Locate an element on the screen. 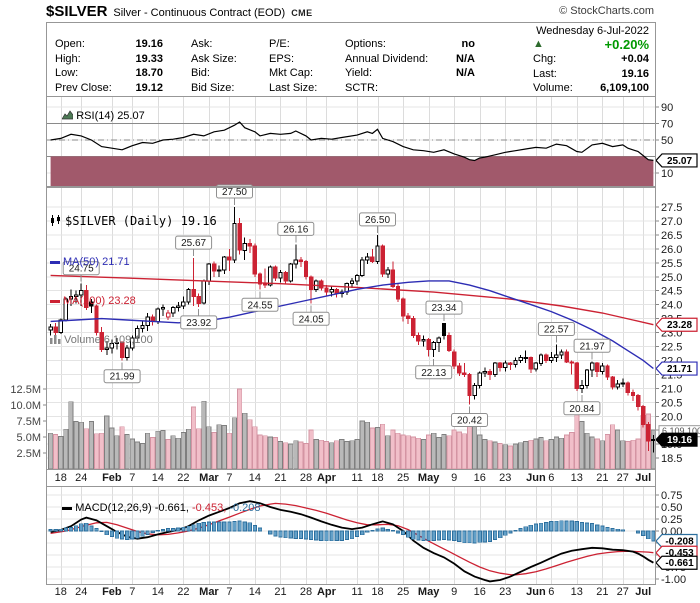  svg-text: 20.0 is located at coordinates (671, 417).